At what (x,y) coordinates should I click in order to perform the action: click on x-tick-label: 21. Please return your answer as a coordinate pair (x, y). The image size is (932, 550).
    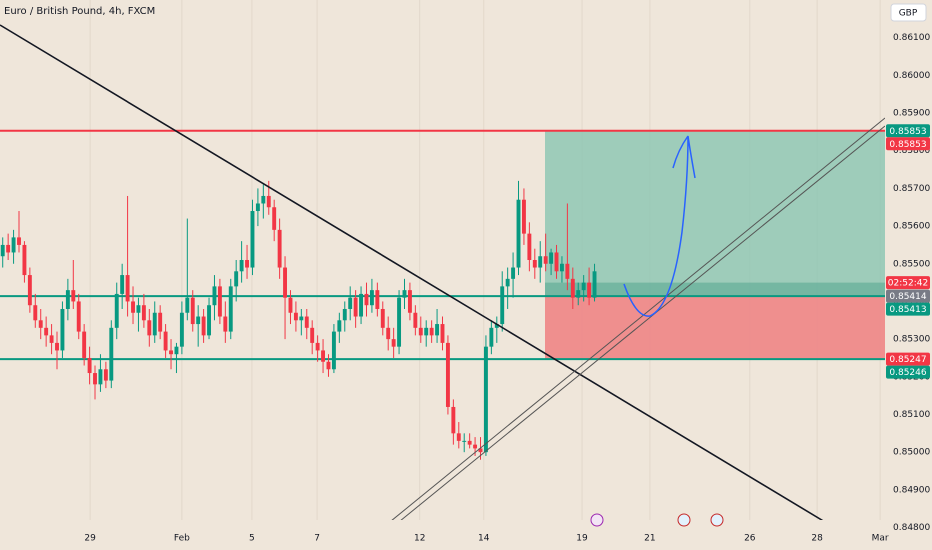
    Looking at the image, I should click on (649, 539).